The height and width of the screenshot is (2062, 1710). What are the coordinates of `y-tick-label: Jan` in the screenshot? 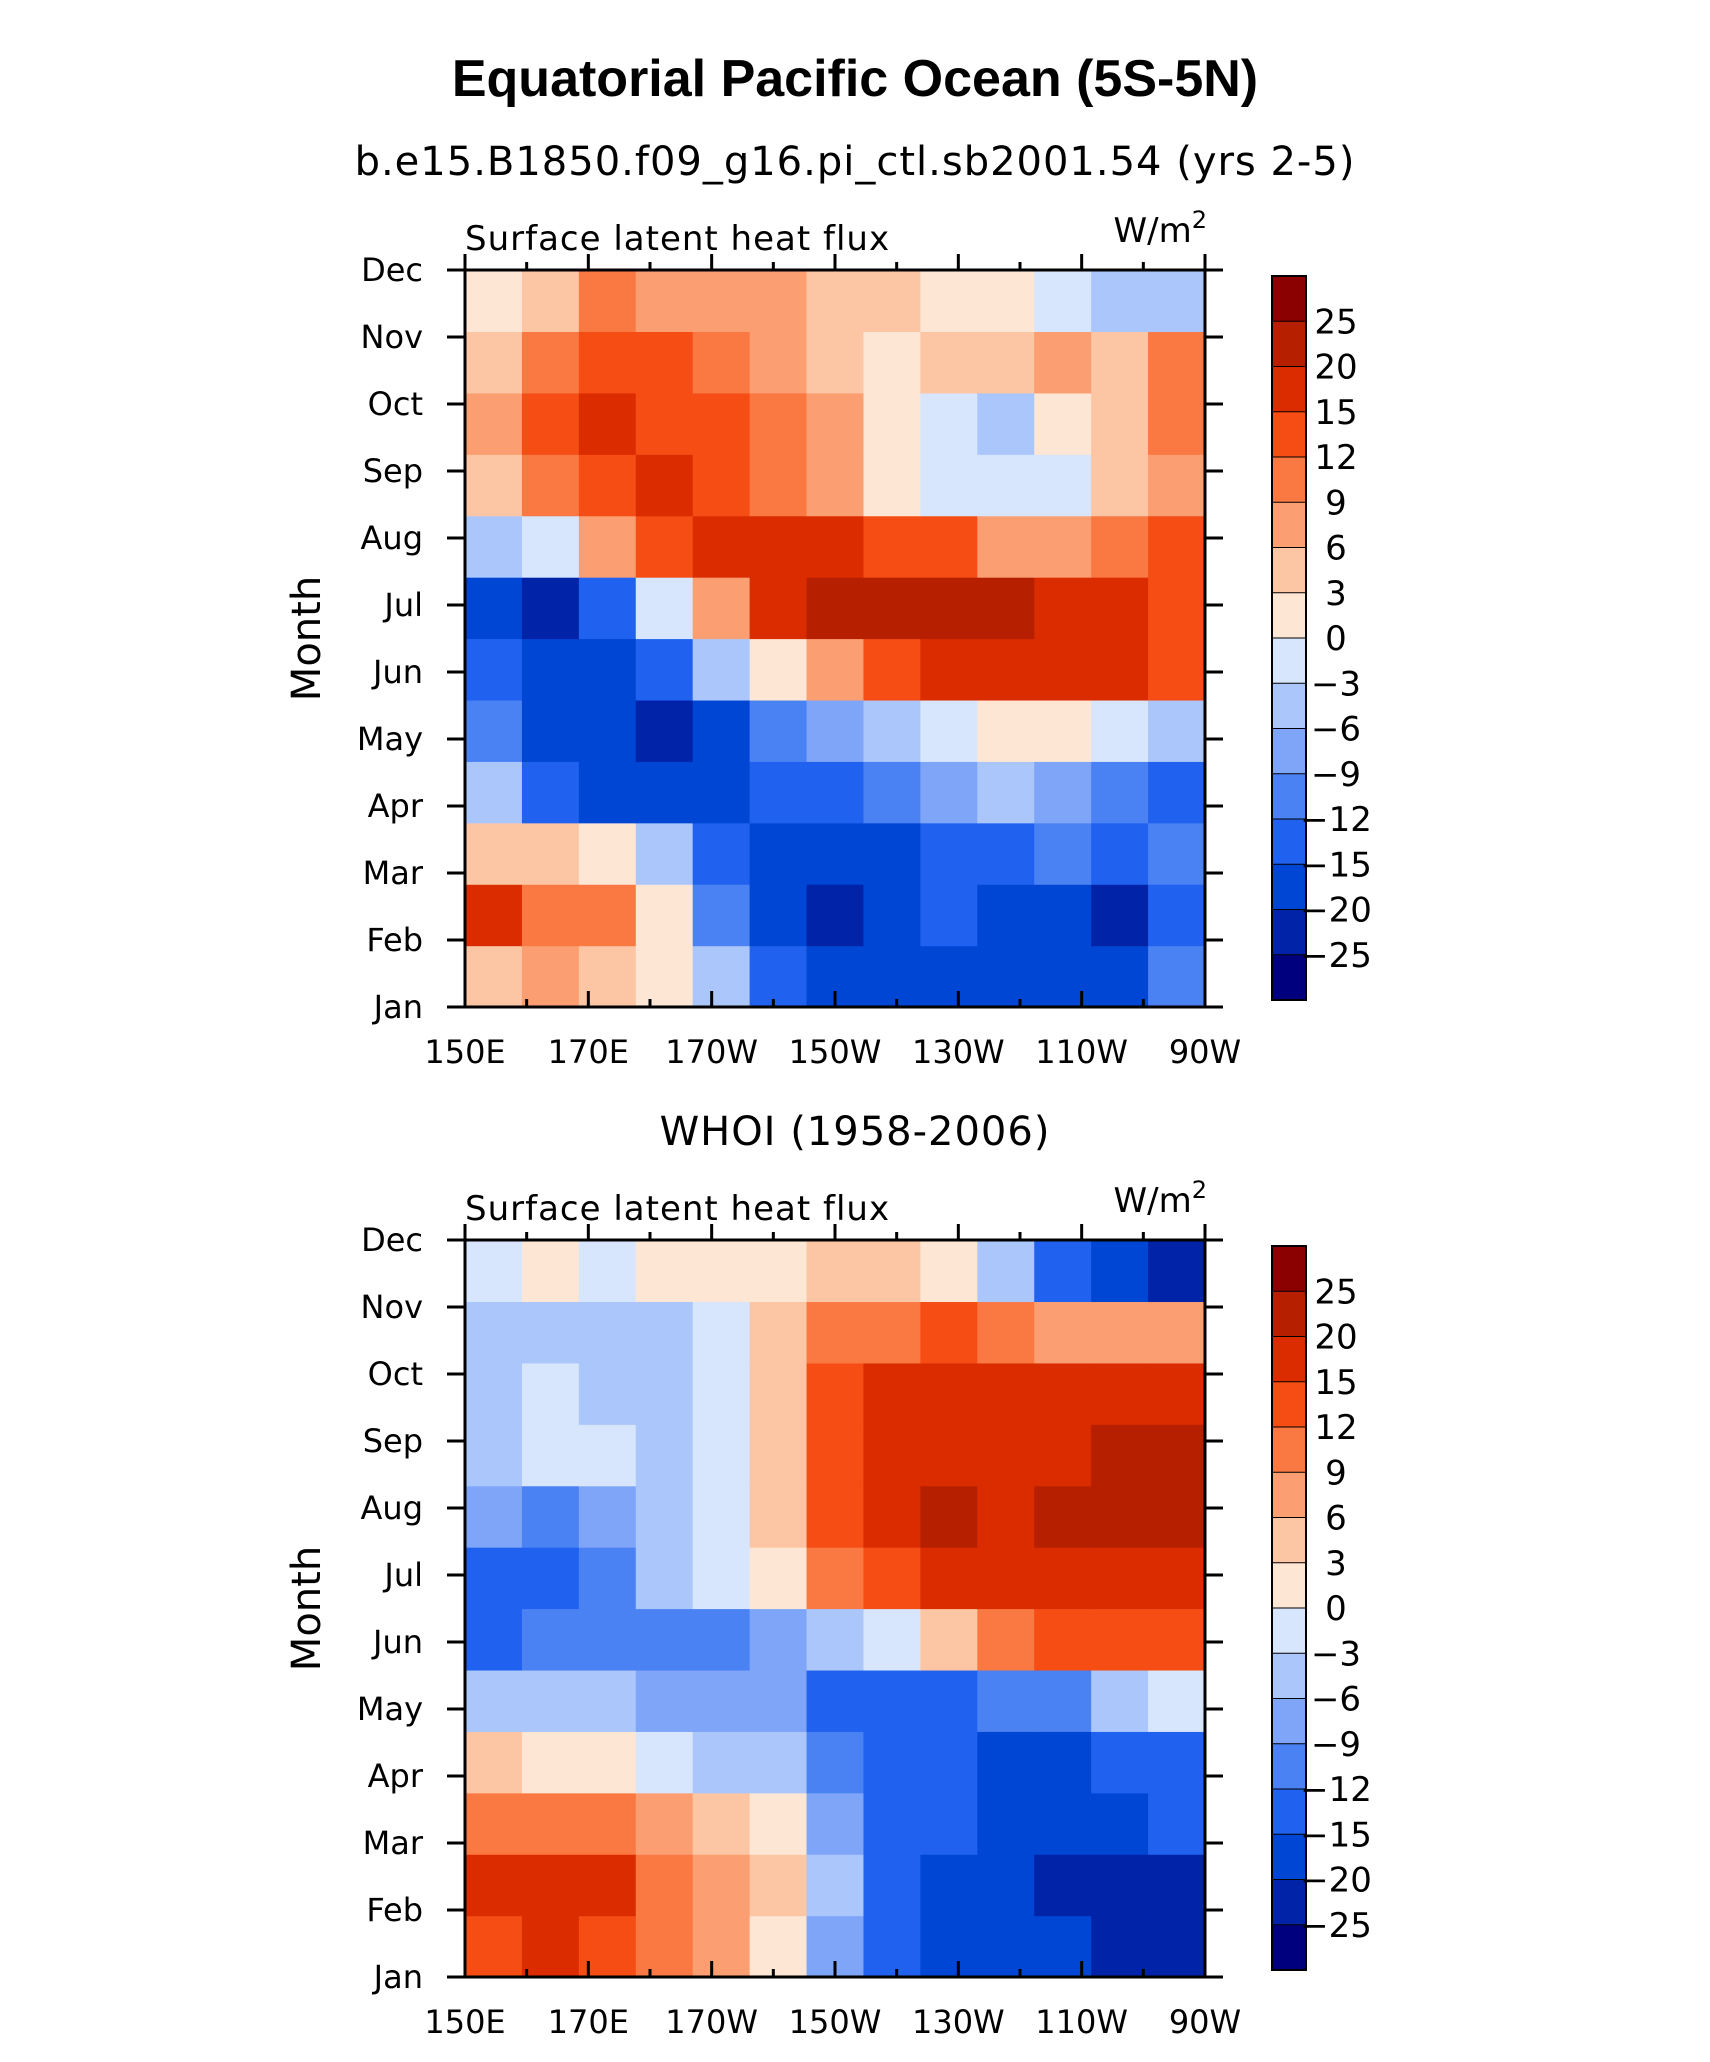 It's located at (397, 1007).